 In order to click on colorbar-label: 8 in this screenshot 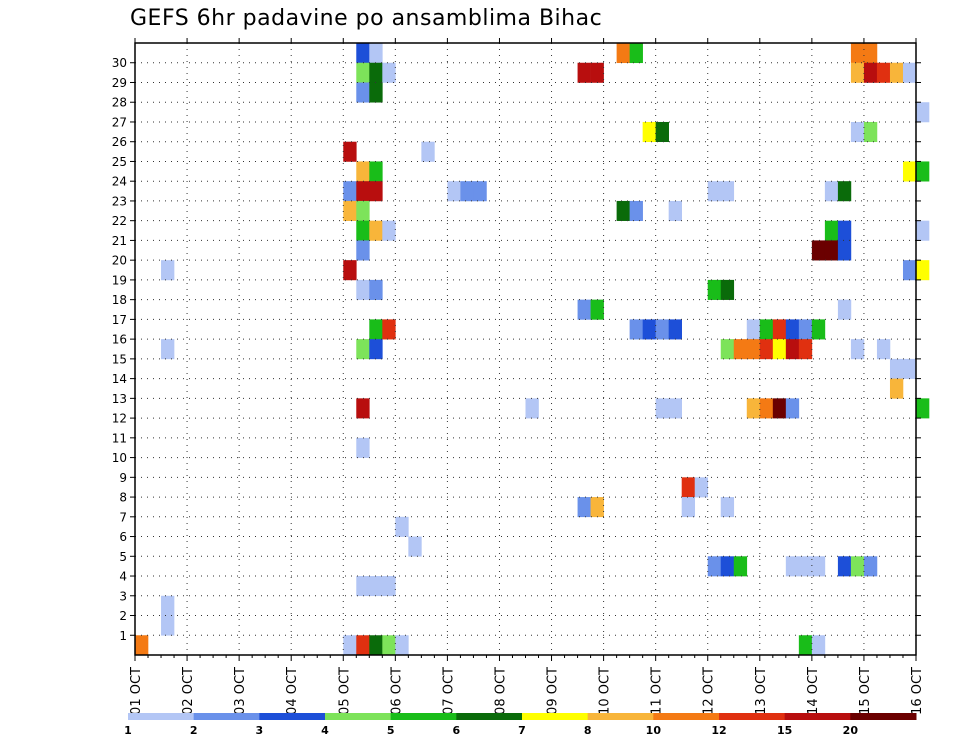, I will do `click(588, 730)`.